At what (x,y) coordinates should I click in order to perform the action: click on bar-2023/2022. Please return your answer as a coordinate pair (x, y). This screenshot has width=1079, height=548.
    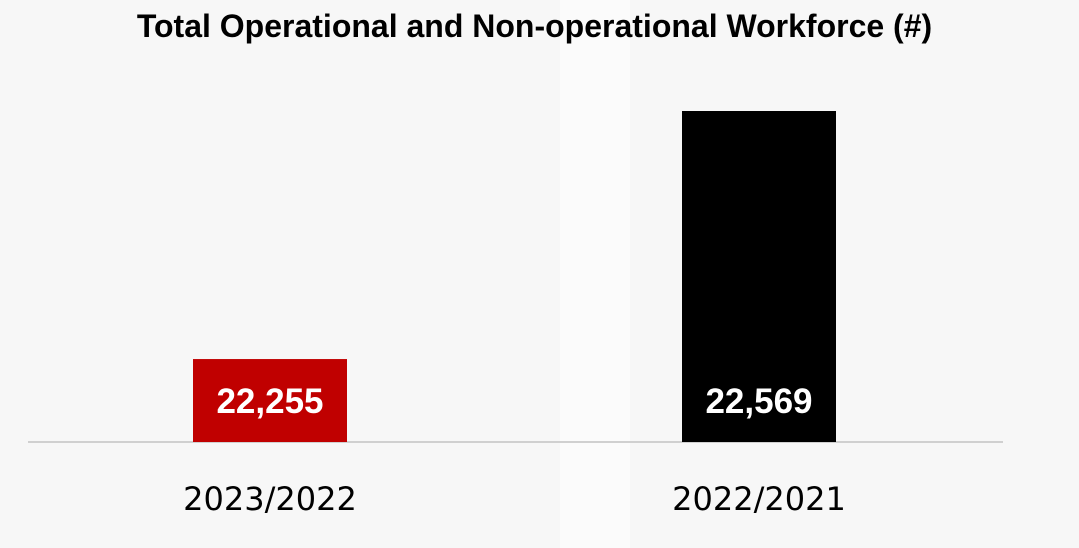
    Looking at the image, I should click on (270, 400).